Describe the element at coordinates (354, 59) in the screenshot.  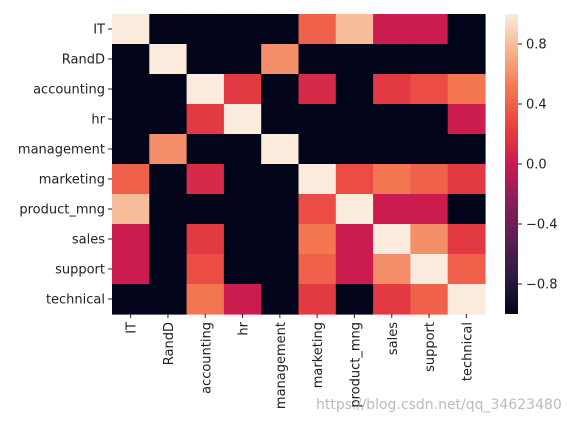
I see `heatmap-cell-RandD-product_mng` at that location.